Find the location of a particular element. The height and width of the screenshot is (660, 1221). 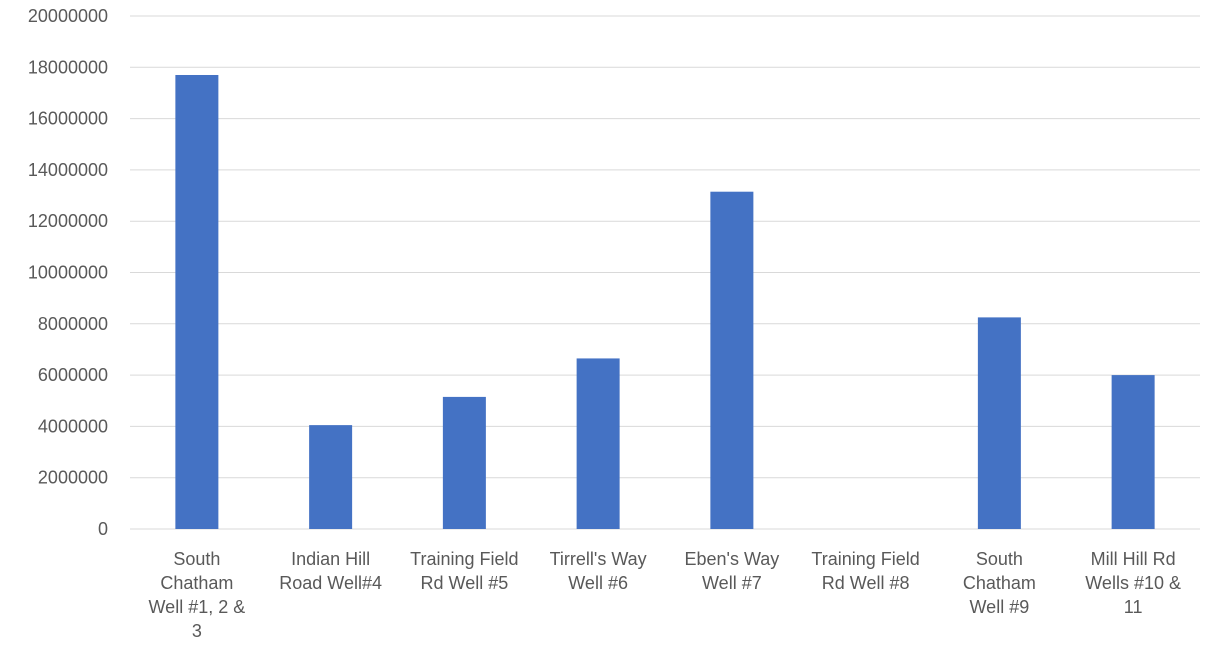

x-category-label-line: Road Well#4 is located at coordinates (330, 583).